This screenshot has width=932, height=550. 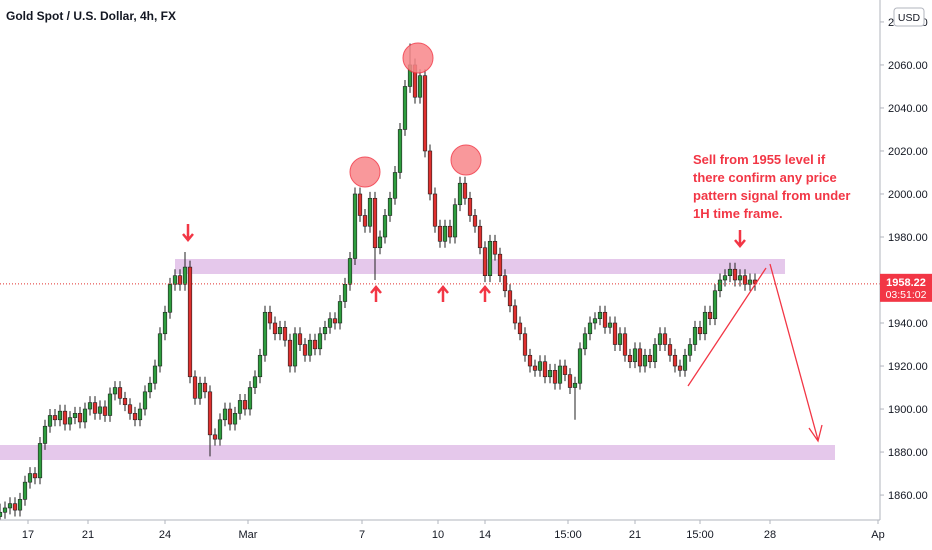 What do you see at coordinates (908, 195) in the screenshot?
I see `y-tick-label: 2000.00` at bounding box center [908, 195].